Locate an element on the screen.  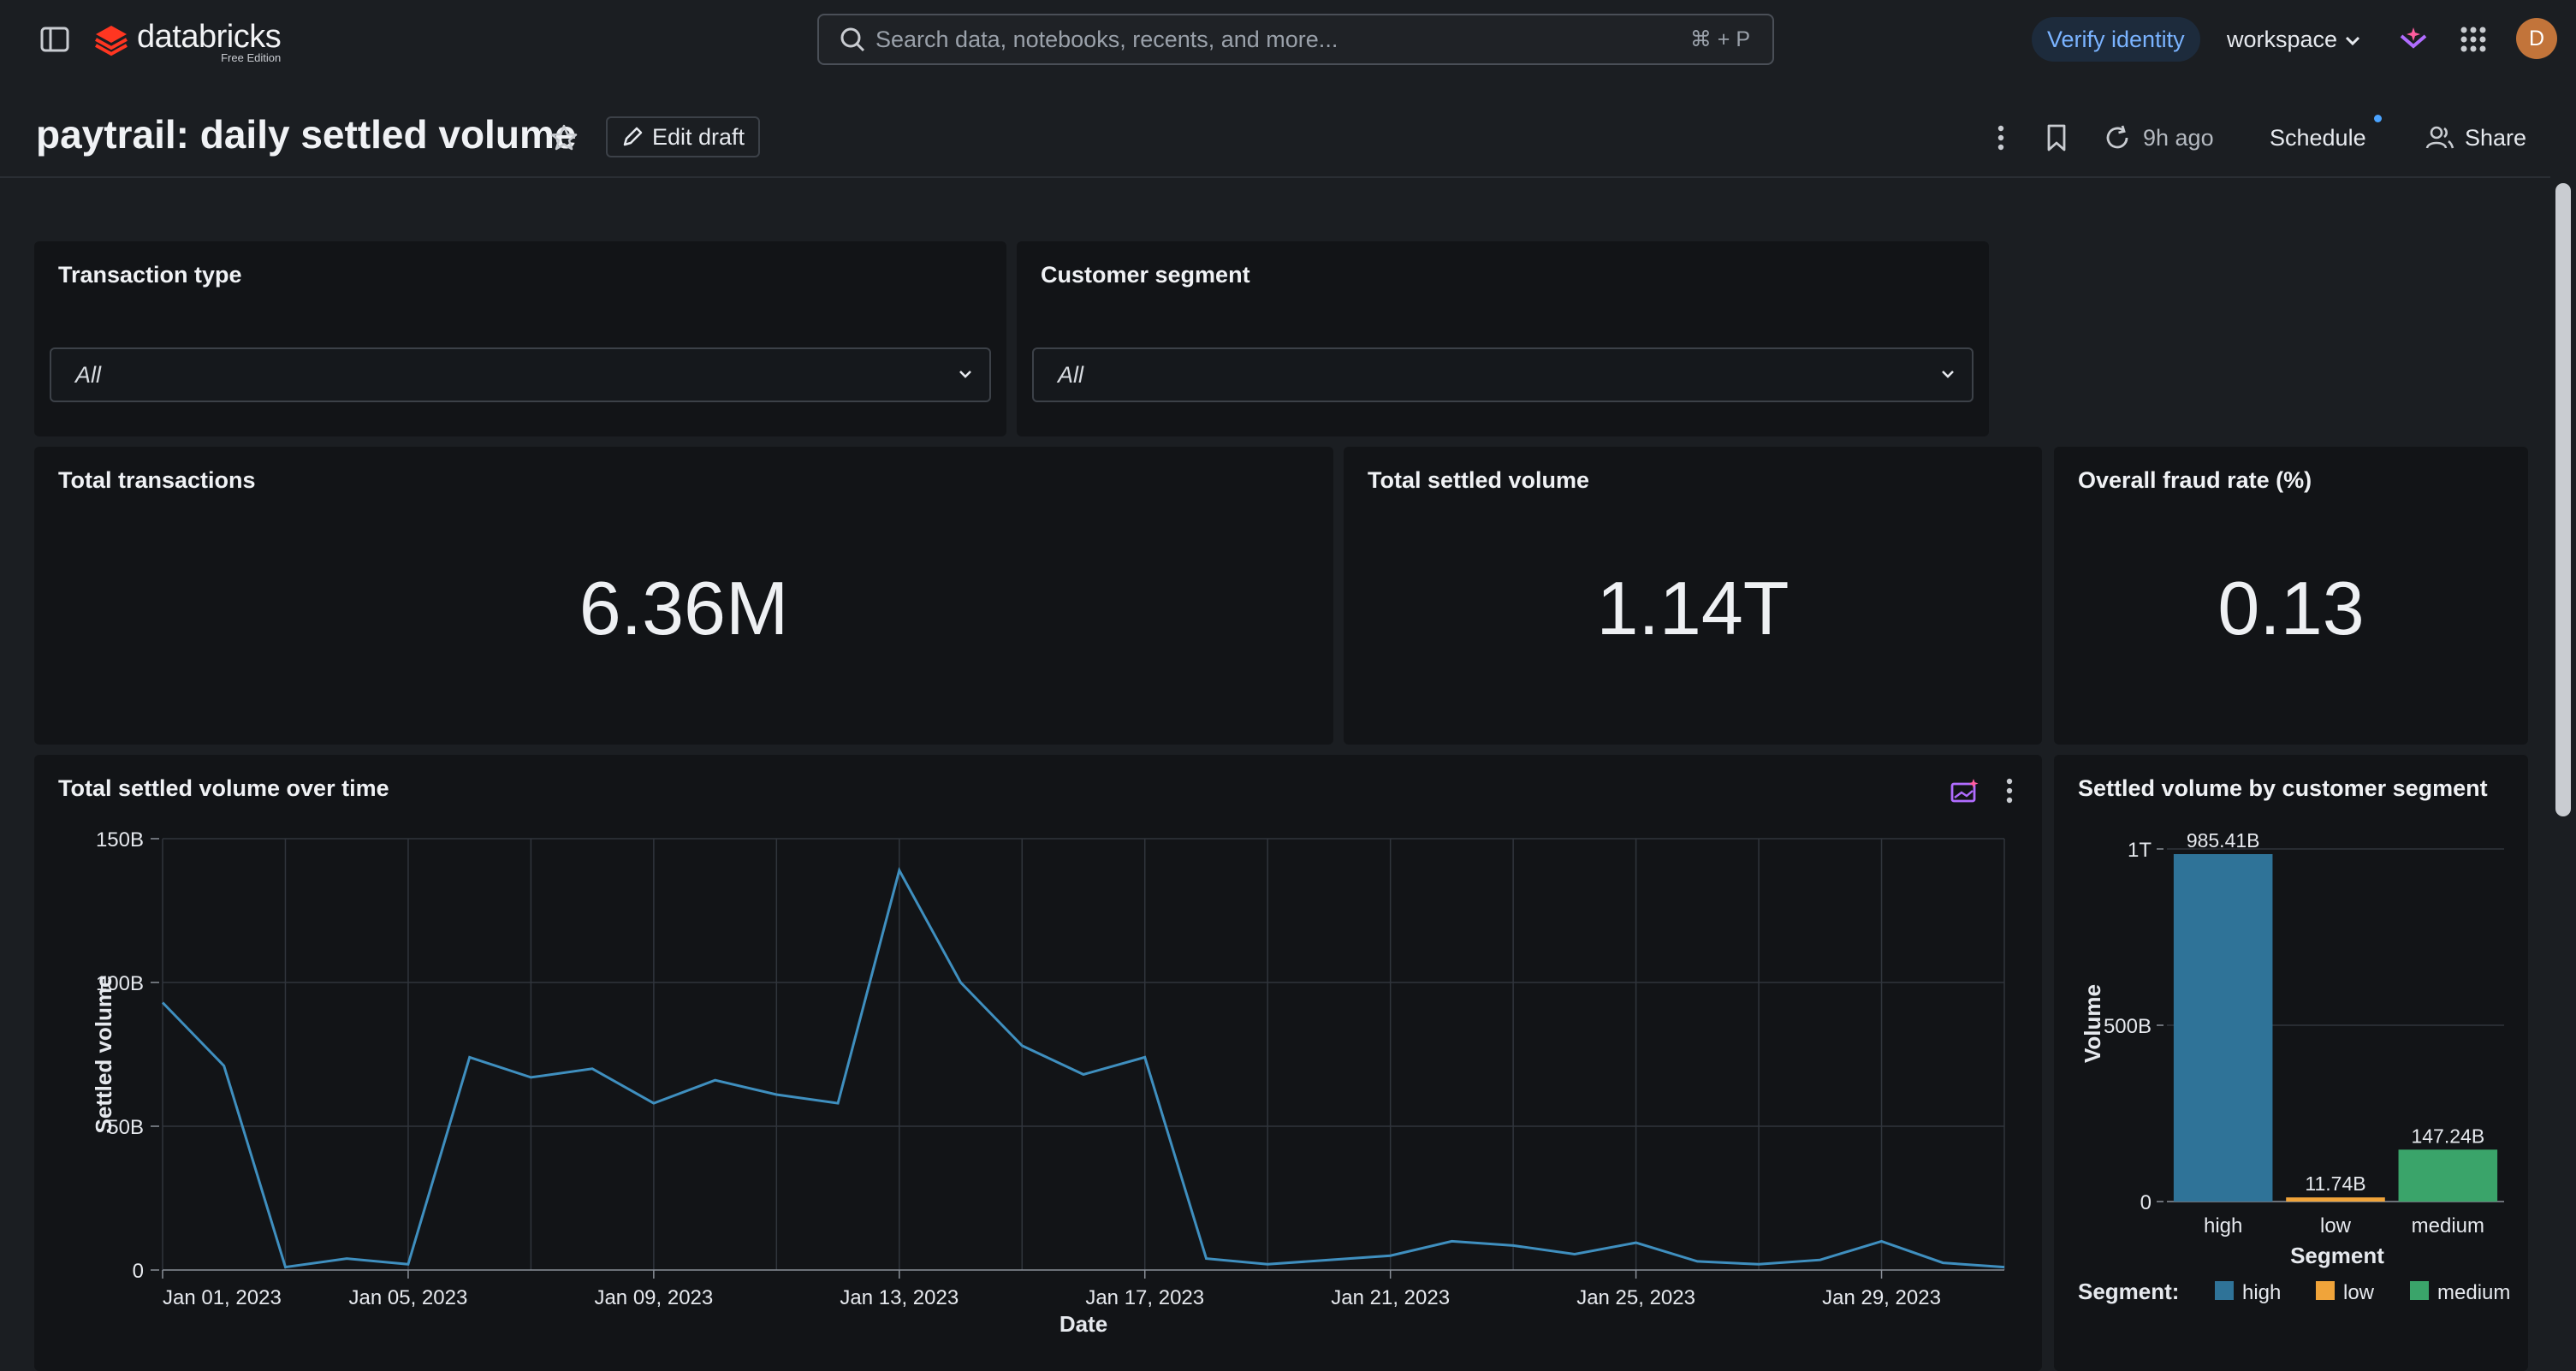
x-axis-label: Date is located at coordinates (1083, 1324).